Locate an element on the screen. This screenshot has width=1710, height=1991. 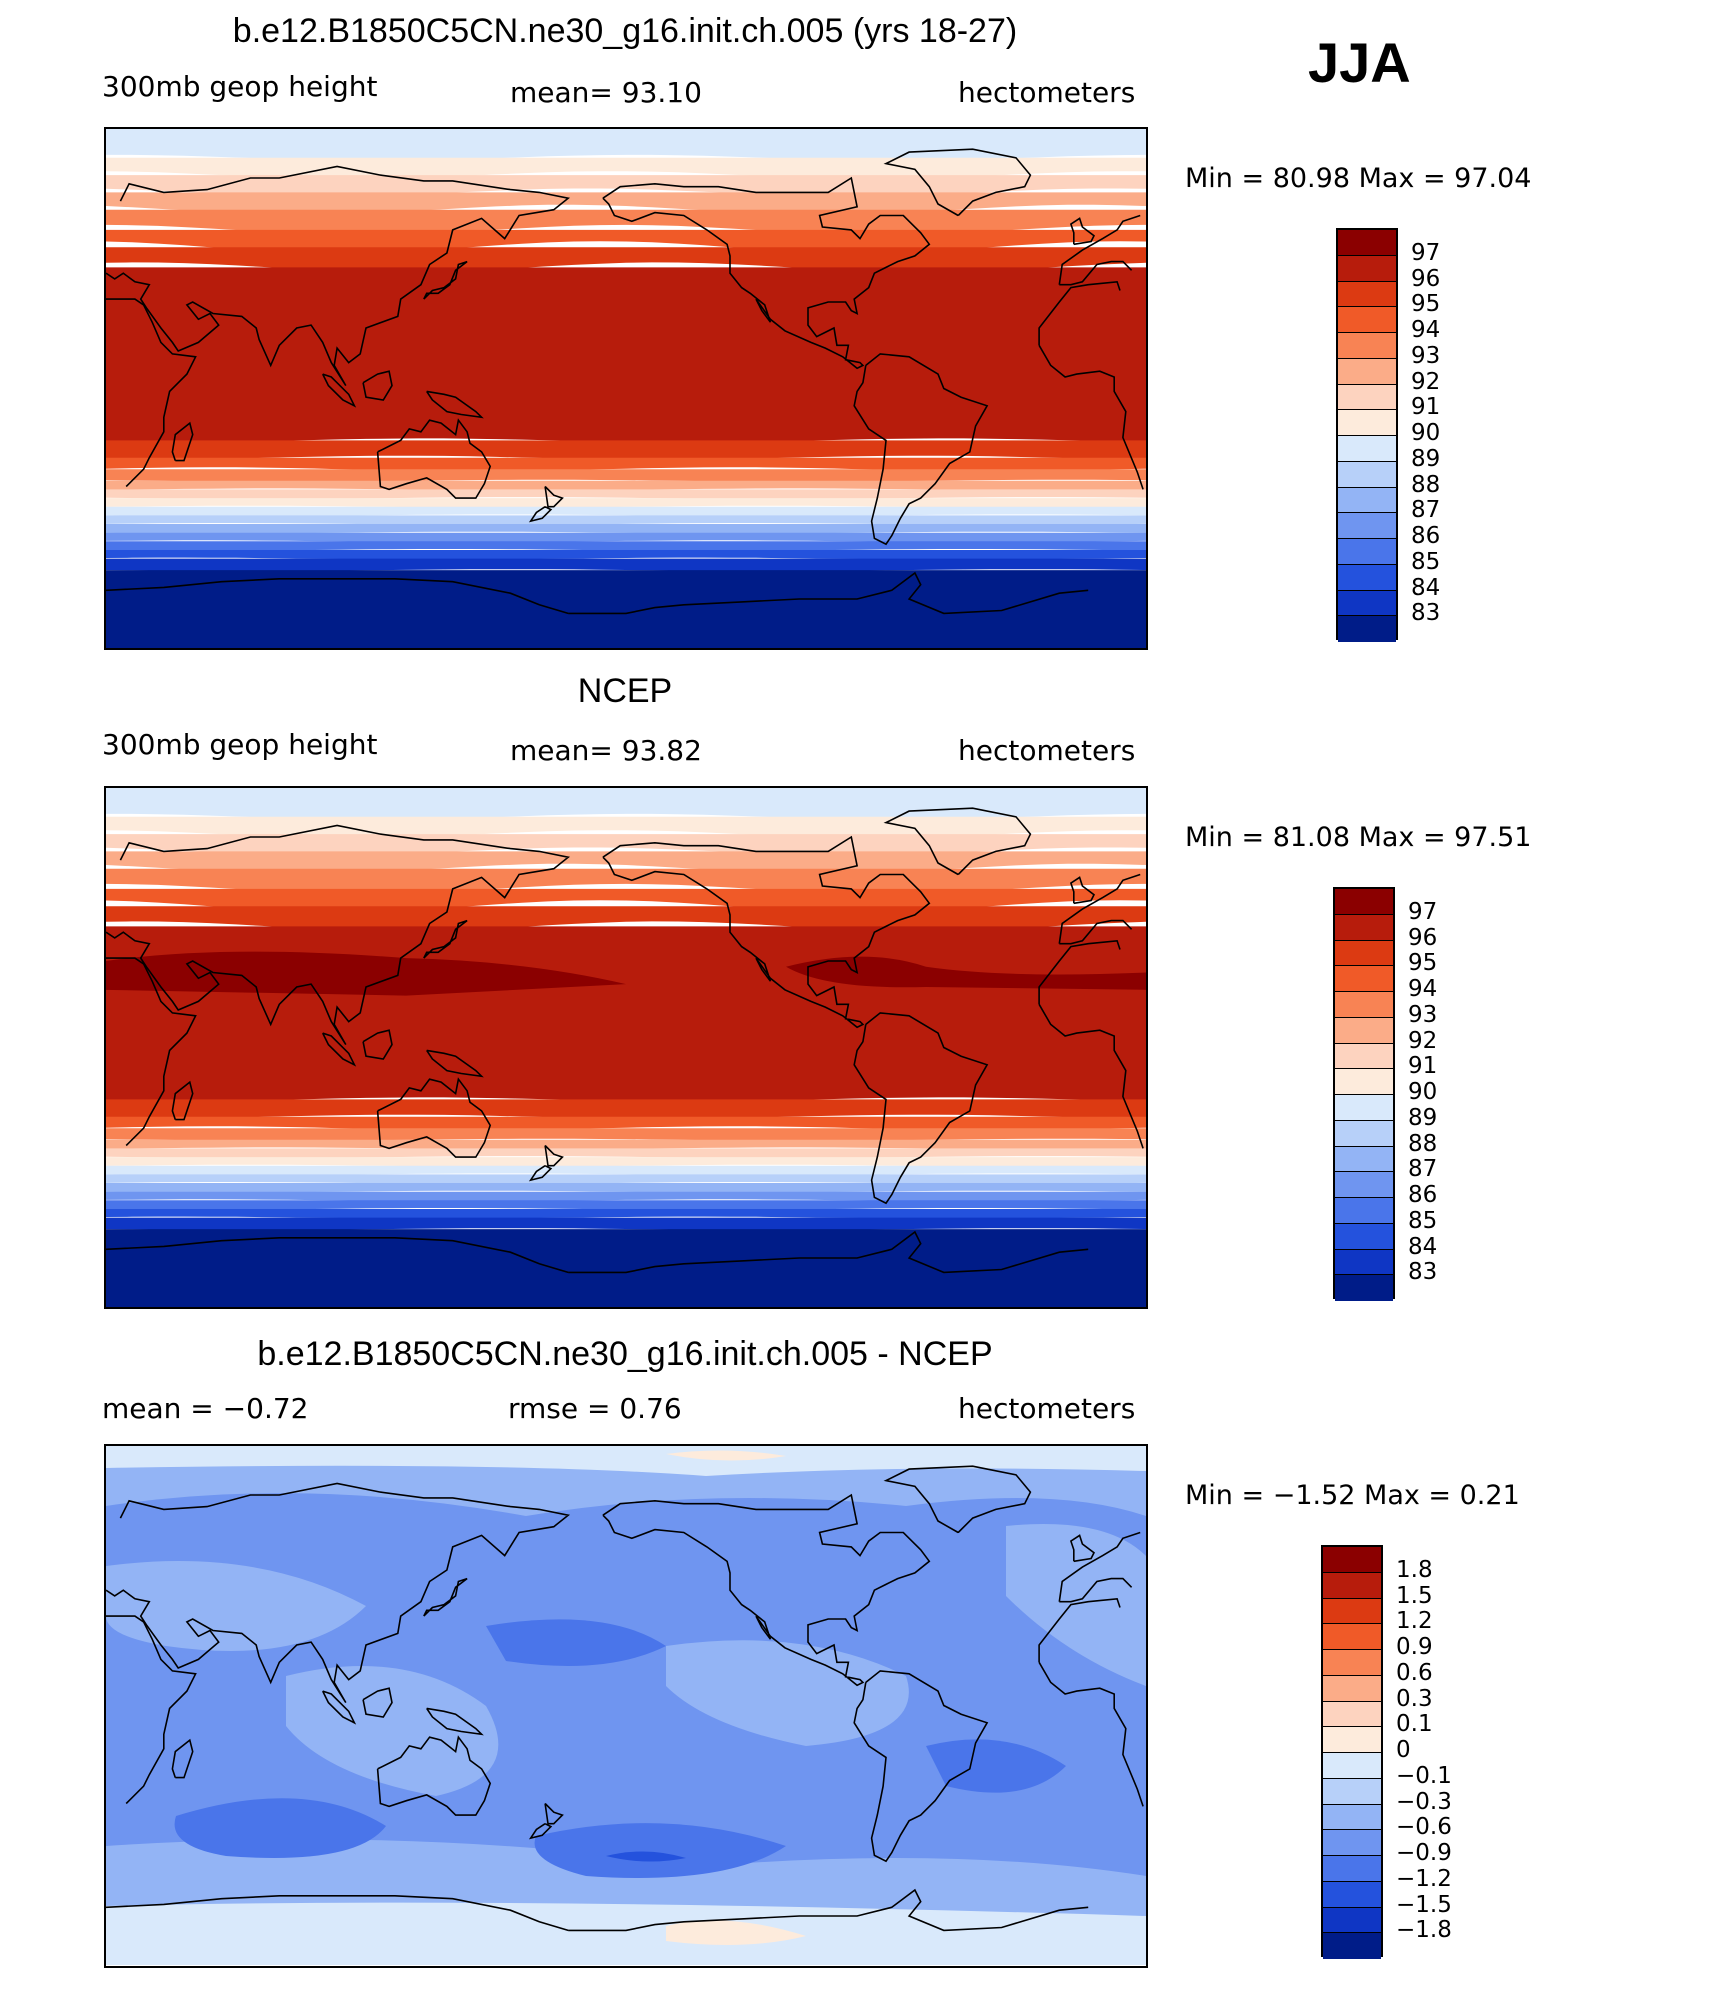
panel-3-mean-label: mean = −0.72 is located at coordinates (205, 1408).